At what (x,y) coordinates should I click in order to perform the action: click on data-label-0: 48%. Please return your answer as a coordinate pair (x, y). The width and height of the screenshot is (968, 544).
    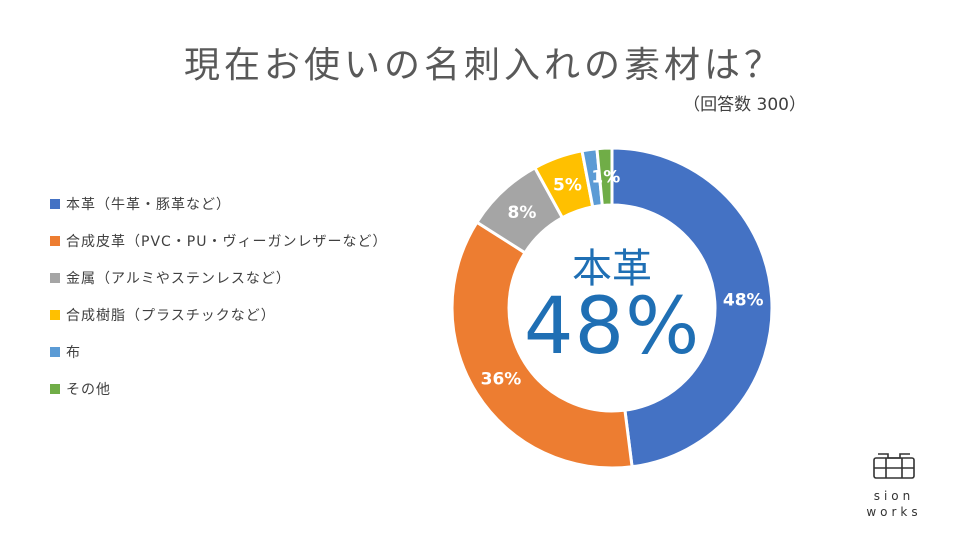
    Looking at the image, I should click on (743, 301).